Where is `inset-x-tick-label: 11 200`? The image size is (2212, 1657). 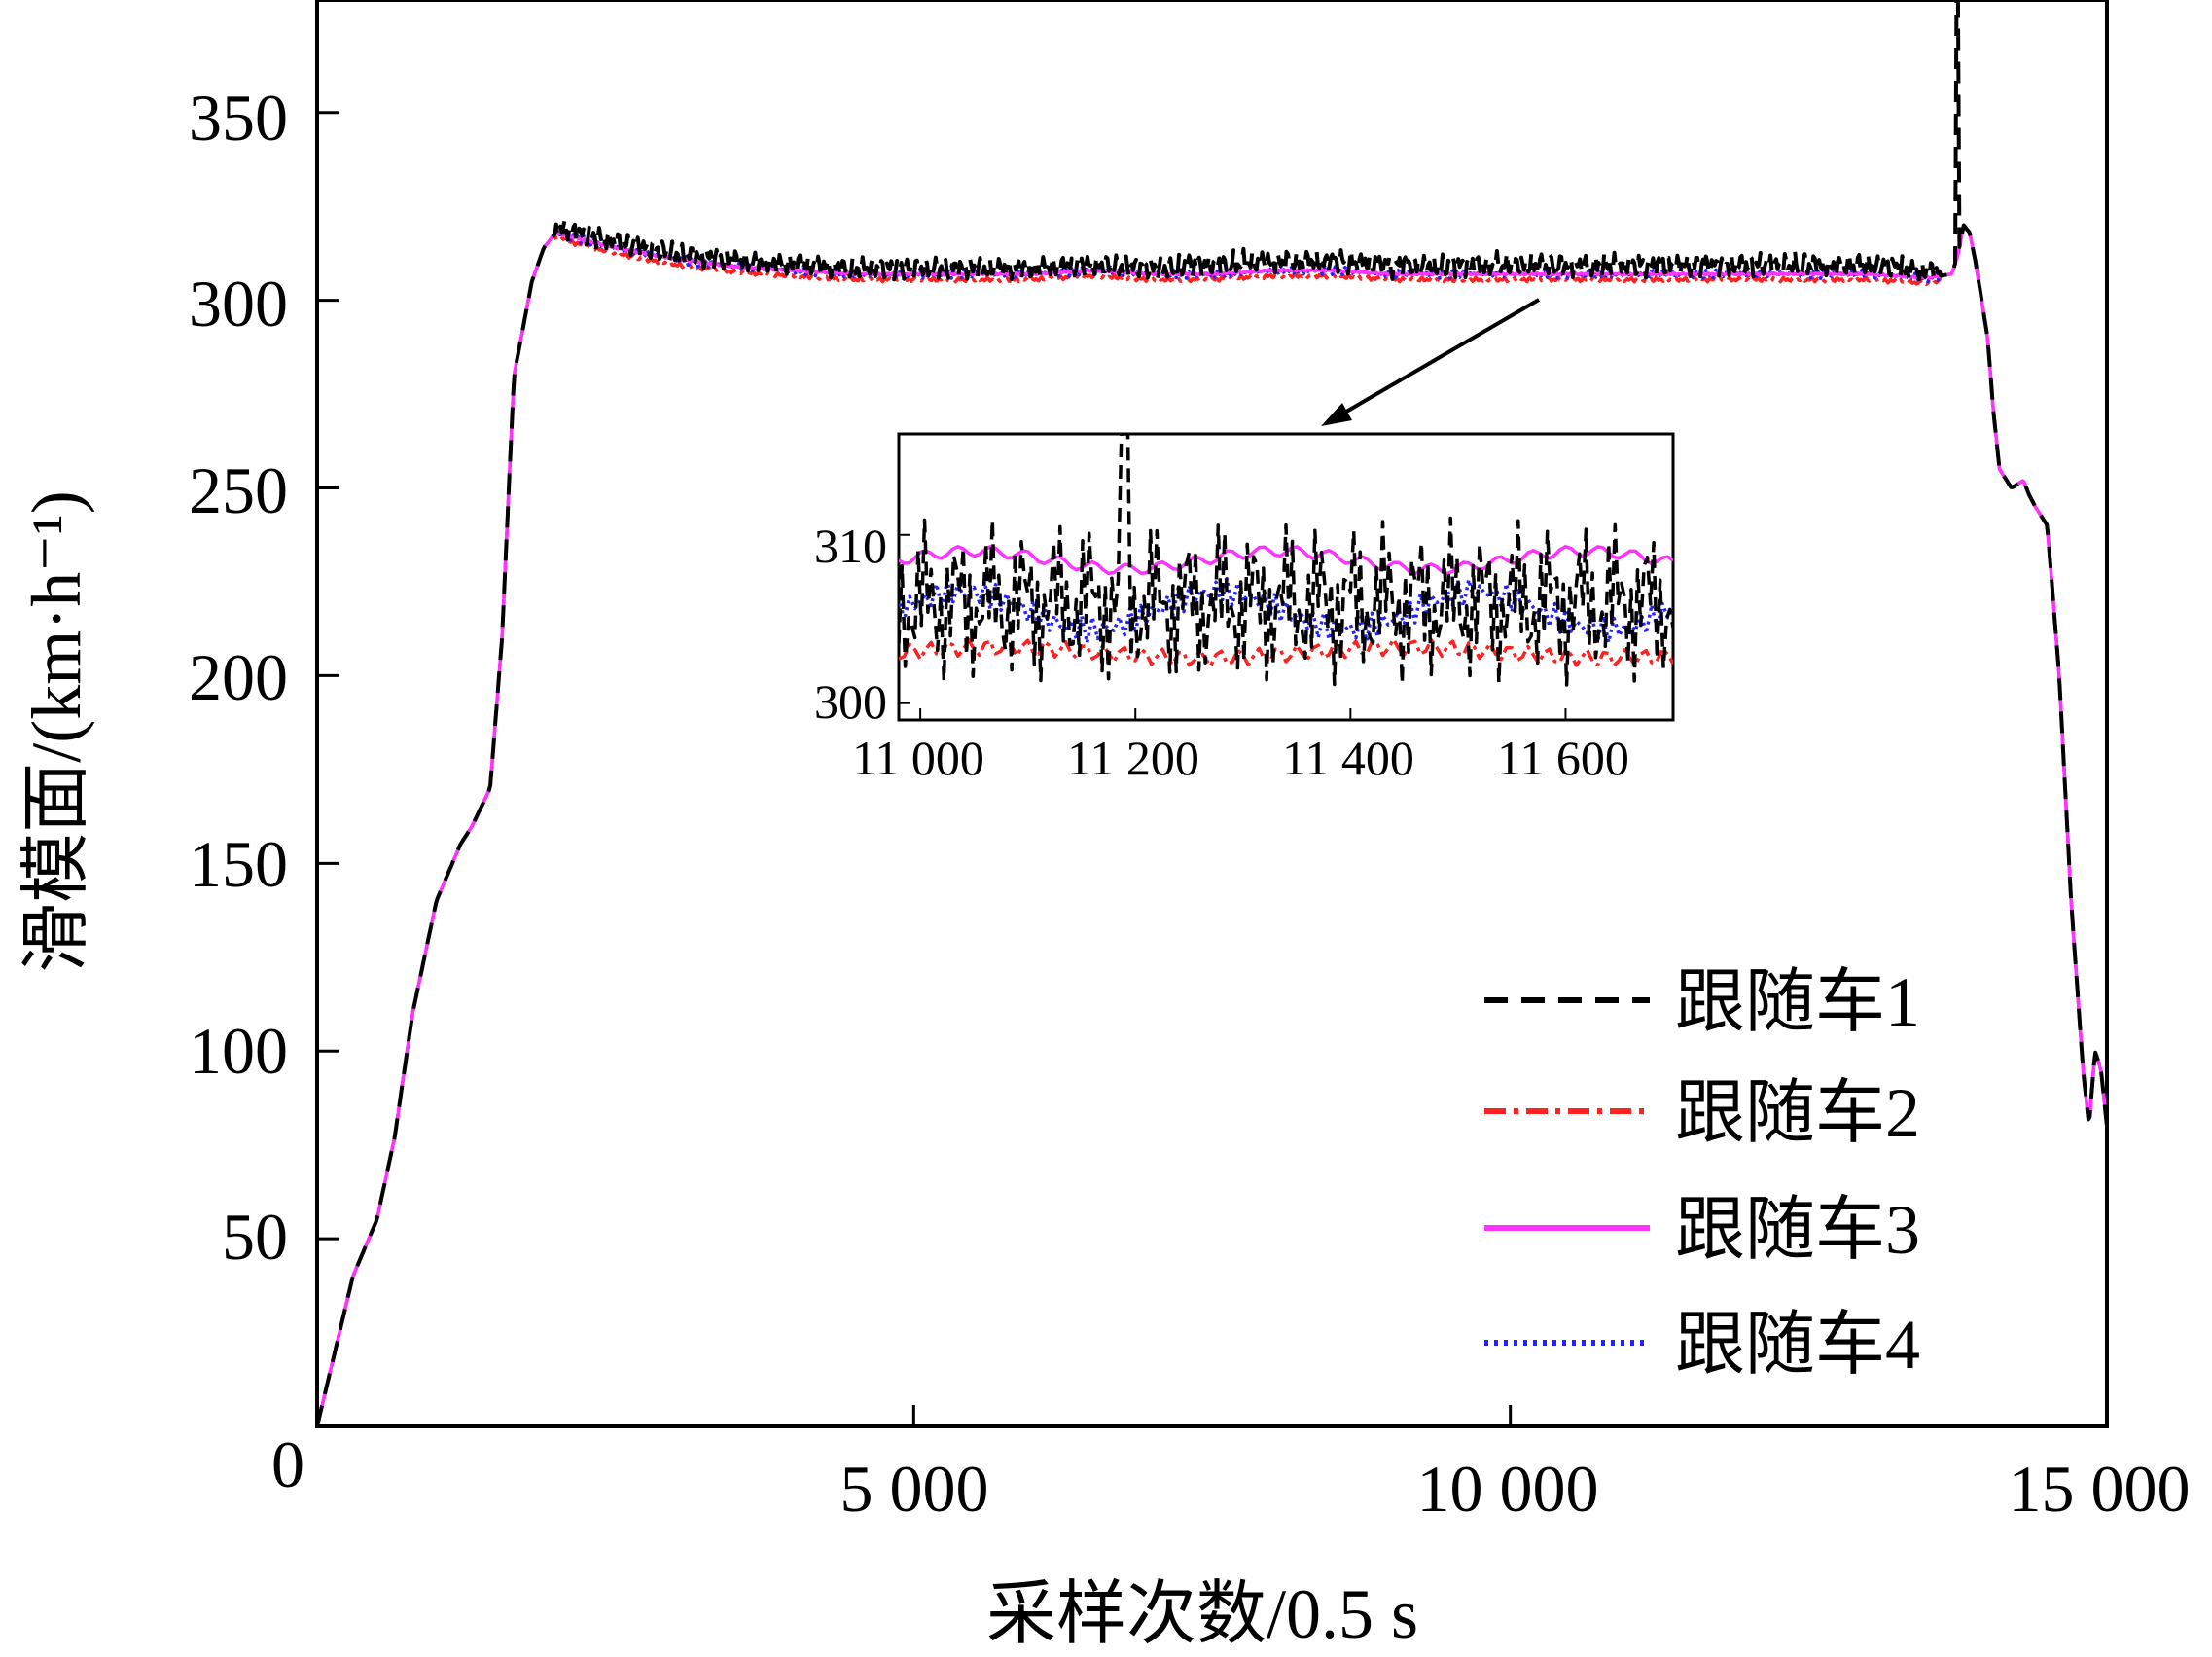 inset-x-tick-label: 11 200 is located at coordinates (1133, 758).